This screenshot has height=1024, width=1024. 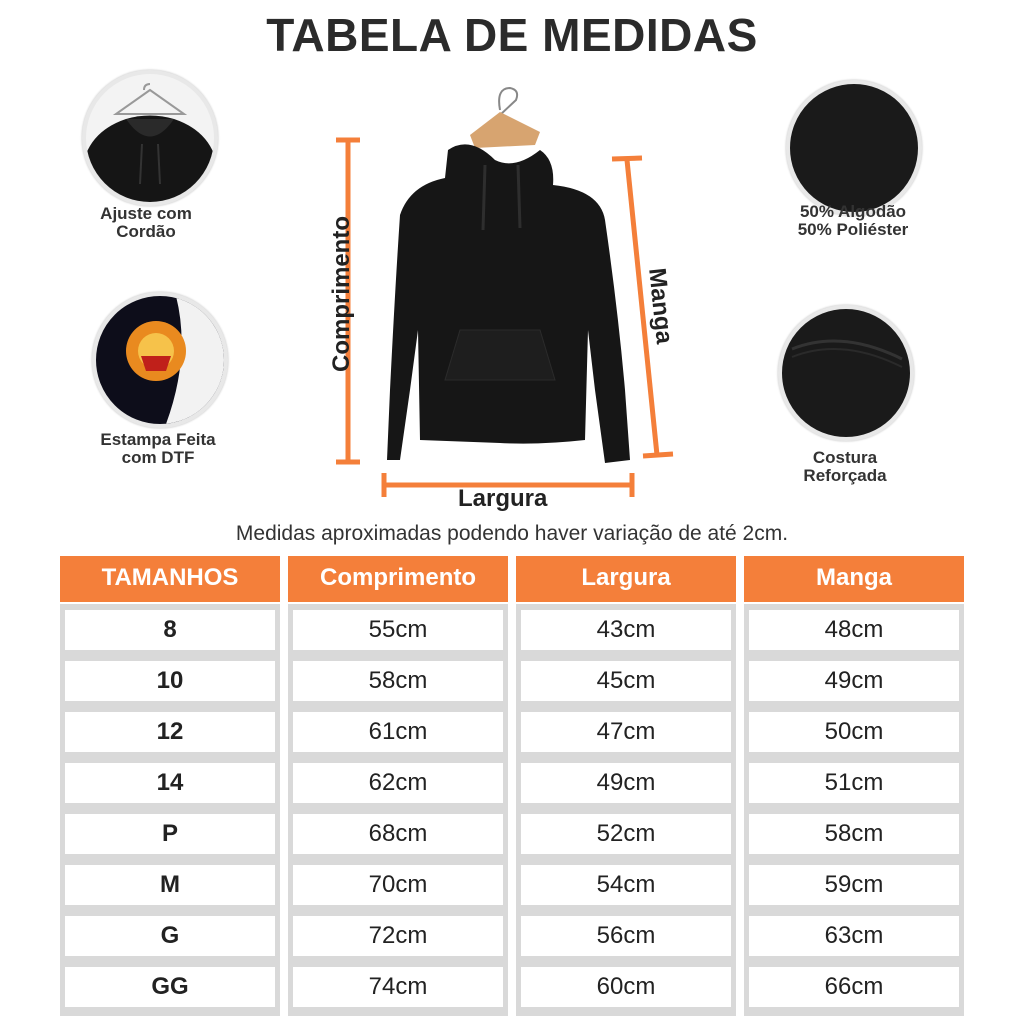 What do you see at coordinates (512, 35) in the screenshot?
I see `page-title: TABELA DE MEDIDAS` at bounding box center [512, 35].